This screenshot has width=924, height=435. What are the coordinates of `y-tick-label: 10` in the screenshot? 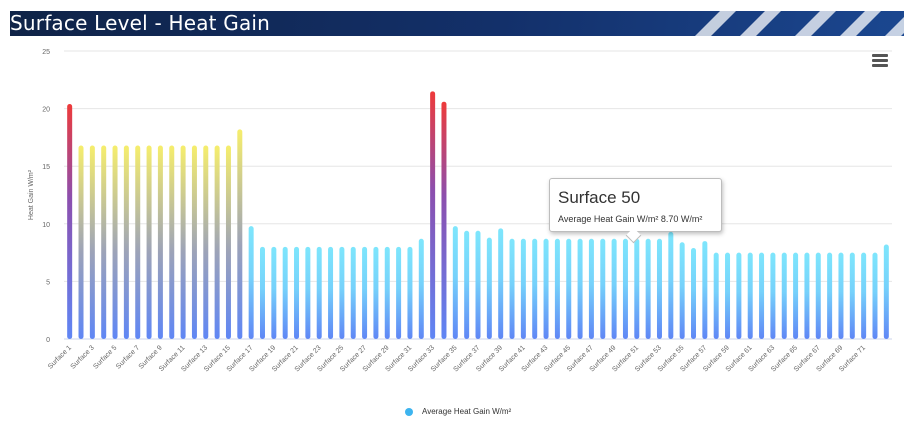 It's located at (46, 225).